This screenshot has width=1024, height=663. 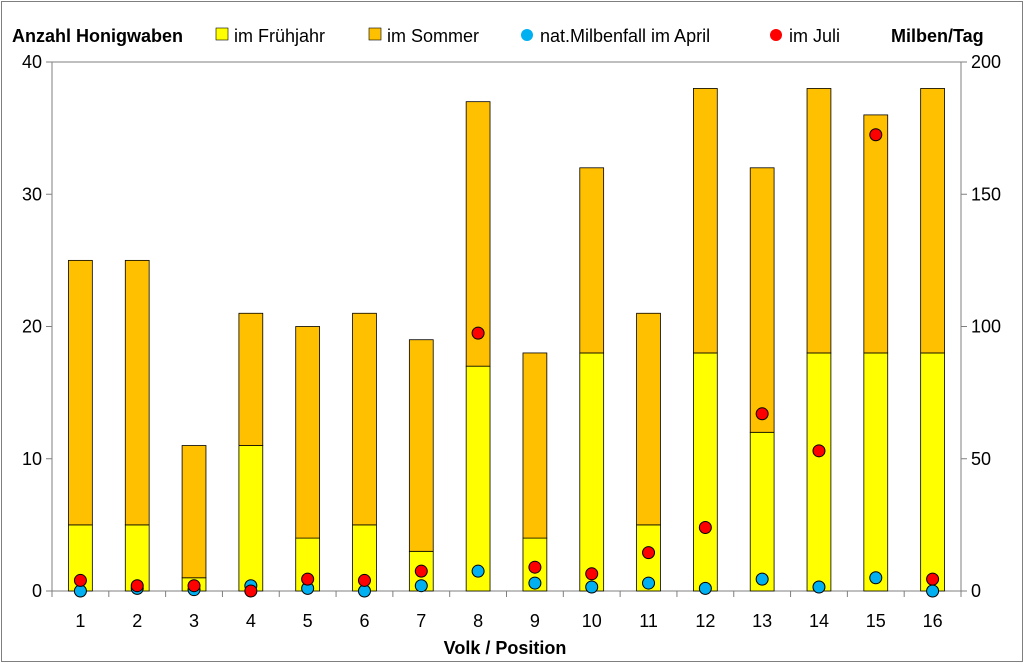 I want to click on x-tick-label: 10, so click(x=592, y=621).